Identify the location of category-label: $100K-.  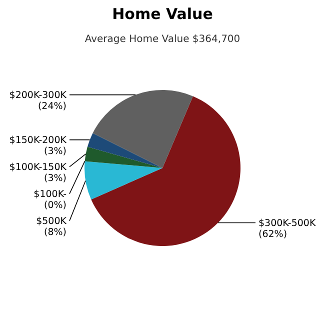
(50, 194).